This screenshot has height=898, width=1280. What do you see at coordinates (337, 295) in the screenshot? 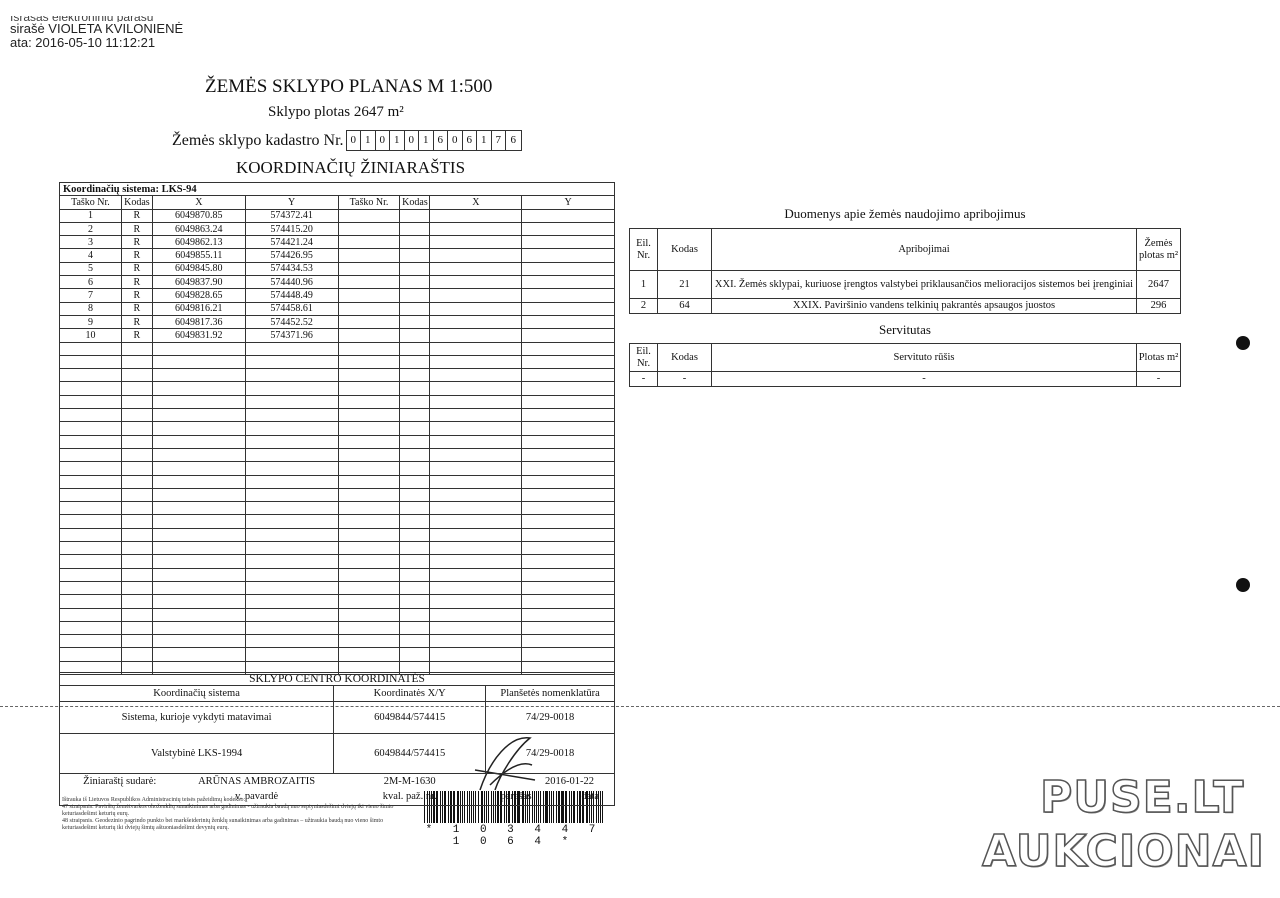
I see `table-row: 7 R 6049828.65 574448.49` at bounding box center [337, 295].